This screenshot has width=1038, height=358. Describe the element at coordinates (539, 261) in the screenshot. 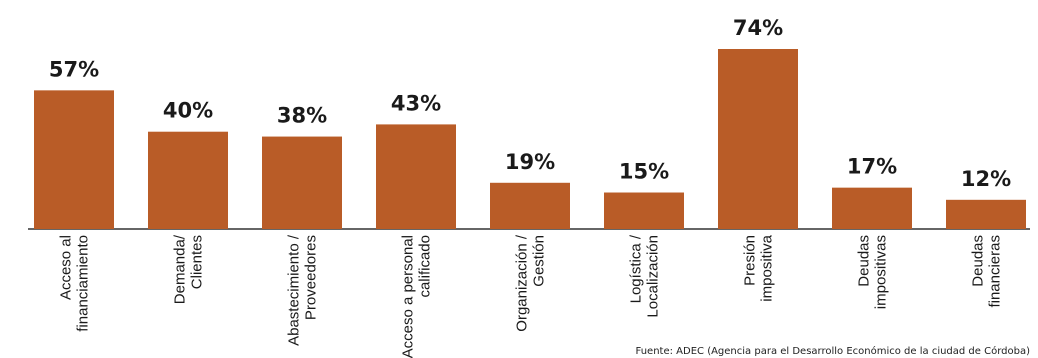

I see `category-label-line: Gestión` at that location.